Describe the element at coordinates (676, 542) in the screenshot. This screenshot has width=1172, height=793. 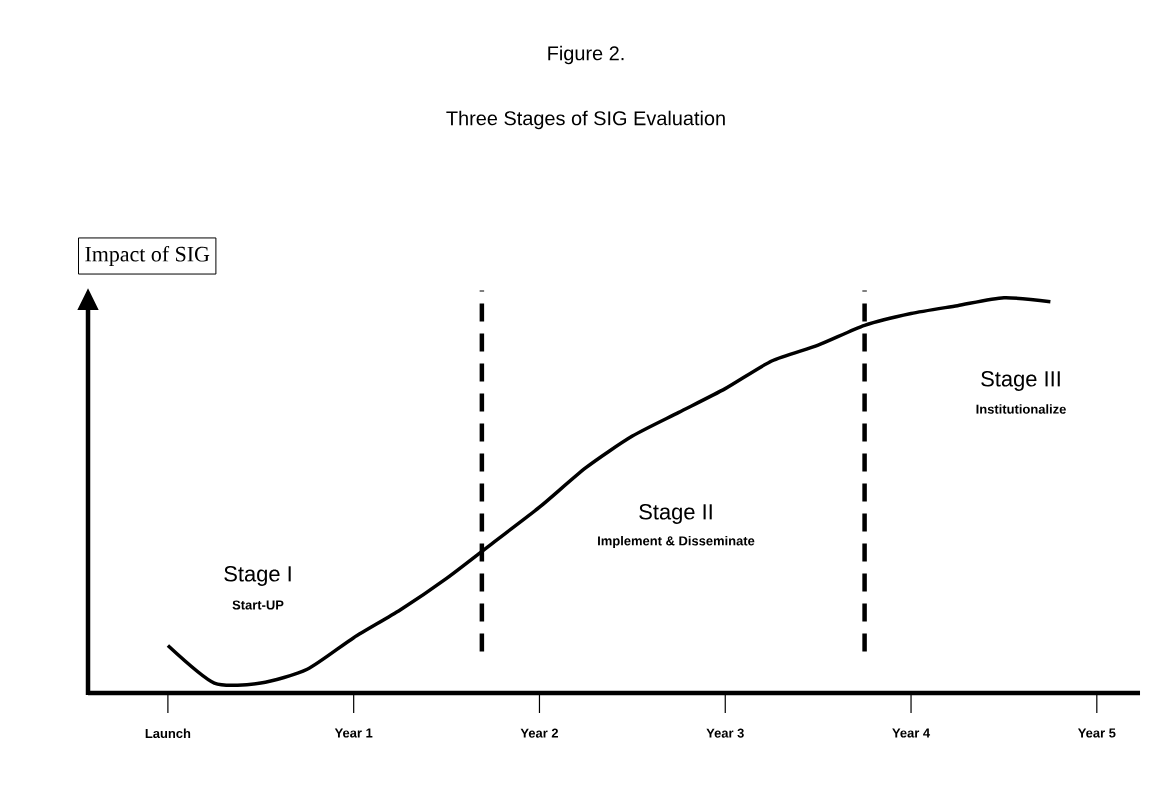
I see `annotation: Implement & Disseminate` at that location.